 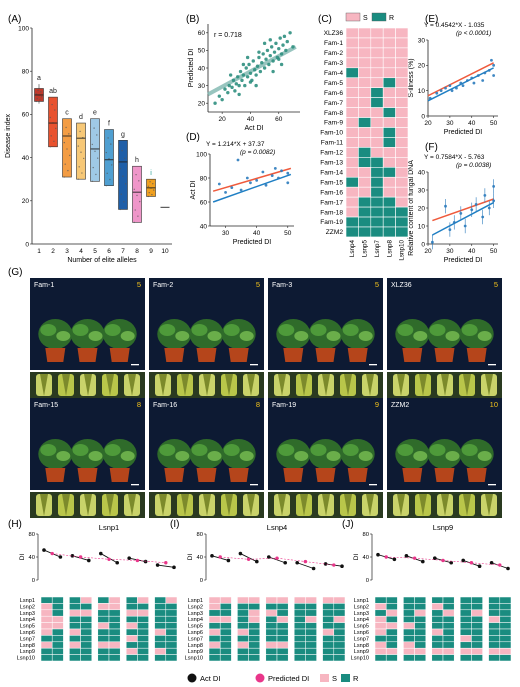 I want to click on act-di-point, so click(x=423, y=561).